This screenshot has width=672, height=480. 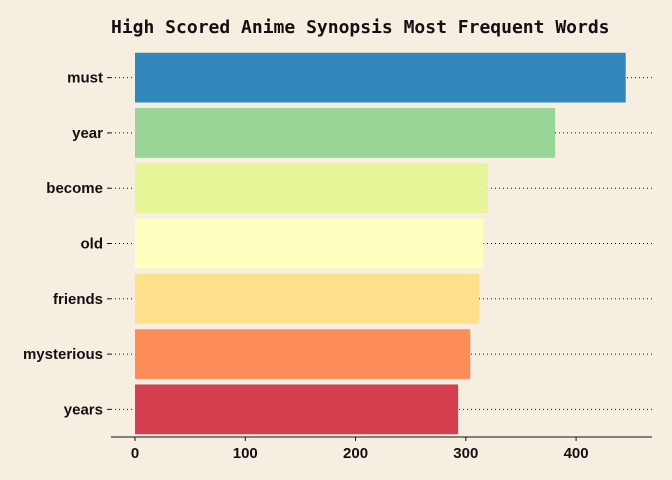 What do you see at coordinates (74, 188) in the screenshot?
I see `category-label: become` at bounding box center [74, 188].